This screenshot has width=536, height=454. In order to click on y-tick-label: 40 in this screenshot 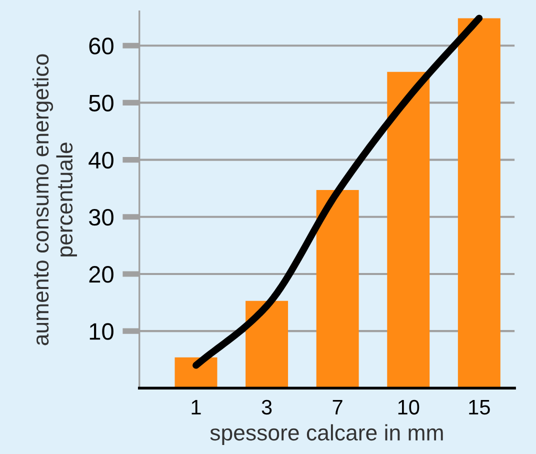, I will do `click(101, 160)`.